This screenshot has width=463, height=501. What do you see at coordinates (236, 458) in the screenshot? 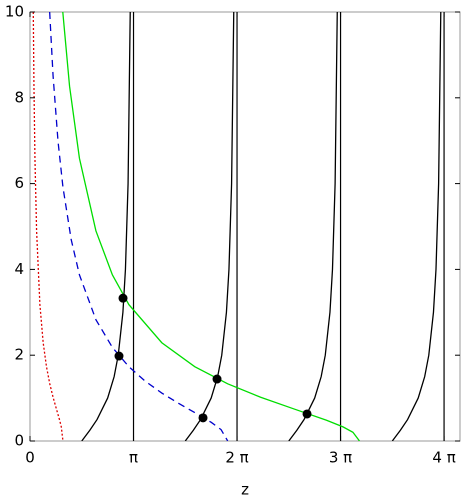
I see `x-tick-label: 2 π` at bounding box center [236, 458].